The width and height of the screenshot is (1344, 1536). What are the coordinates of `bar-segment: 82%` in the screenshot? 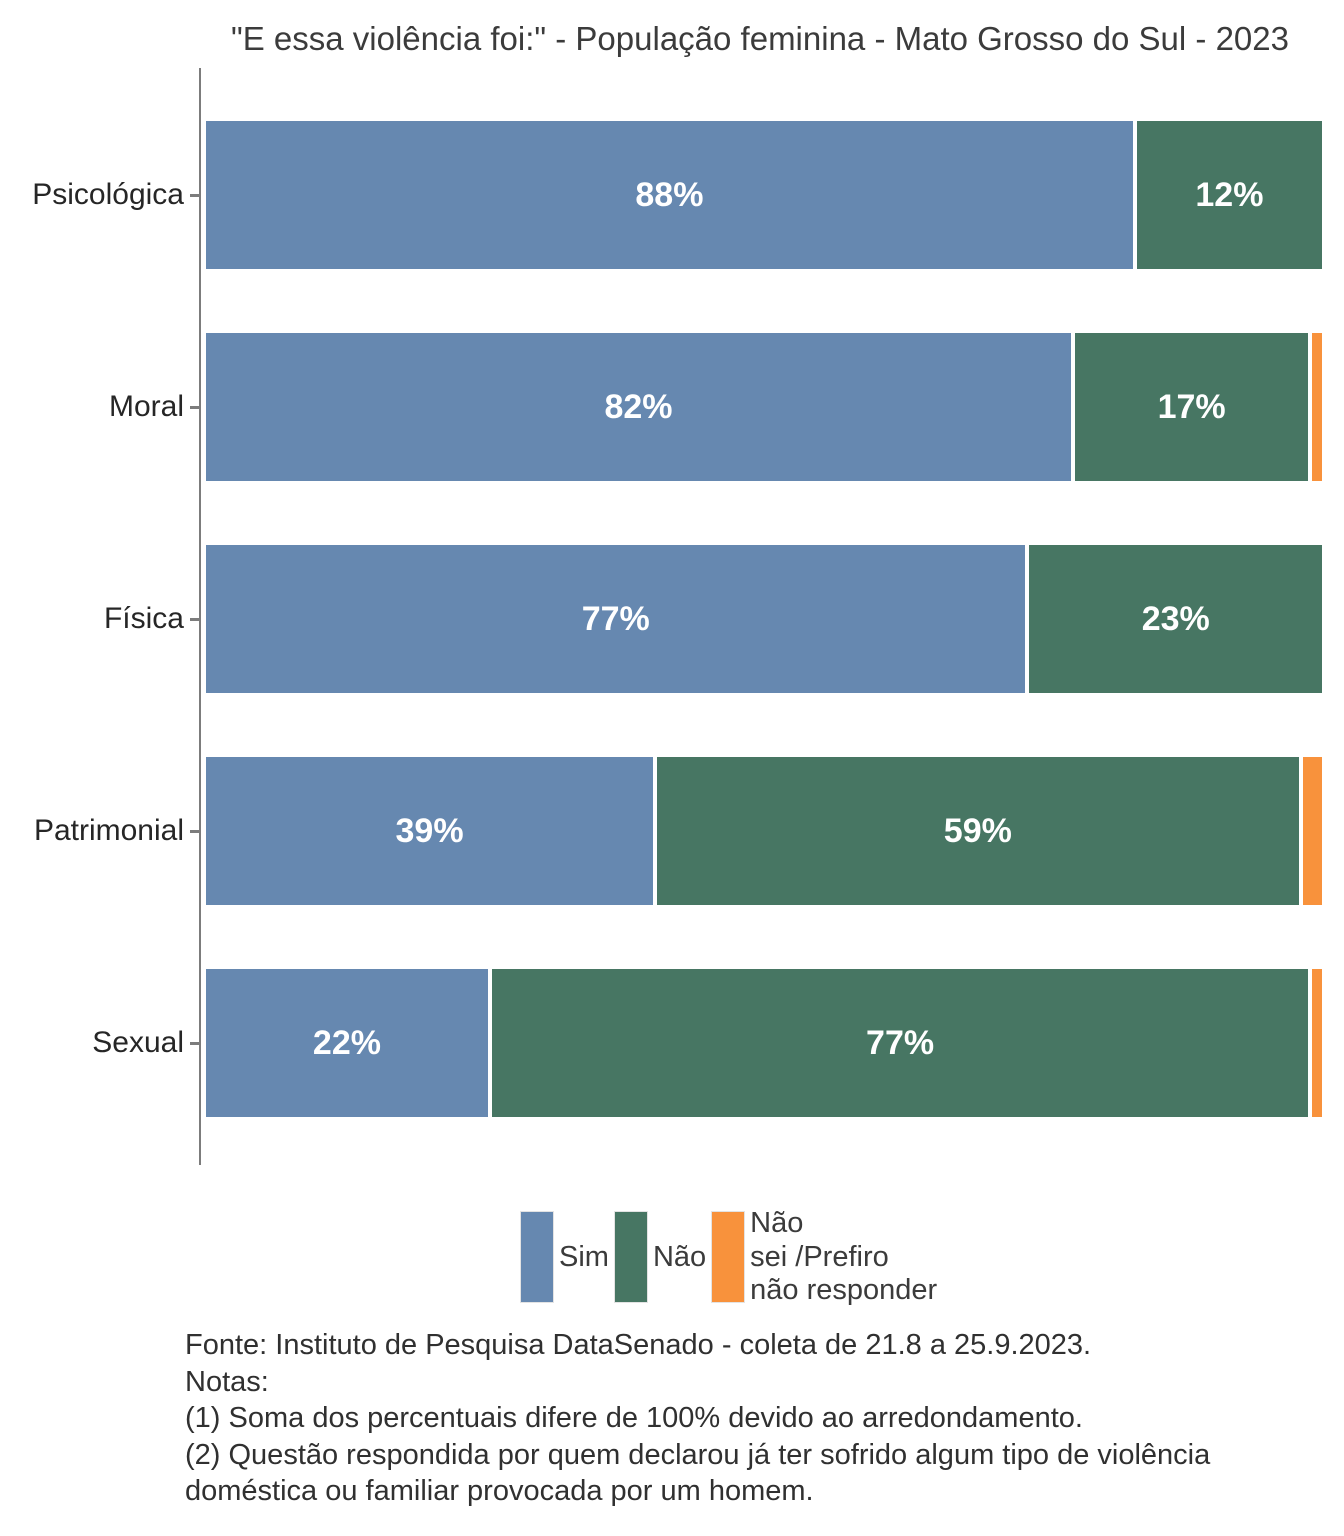 It's located at (638, 407).